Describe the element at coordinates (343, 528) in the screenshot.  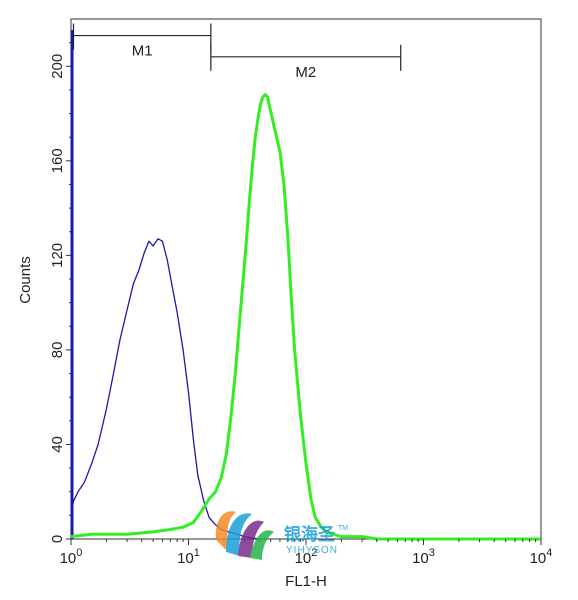
I see `watermark-trademark: TM` at that location.